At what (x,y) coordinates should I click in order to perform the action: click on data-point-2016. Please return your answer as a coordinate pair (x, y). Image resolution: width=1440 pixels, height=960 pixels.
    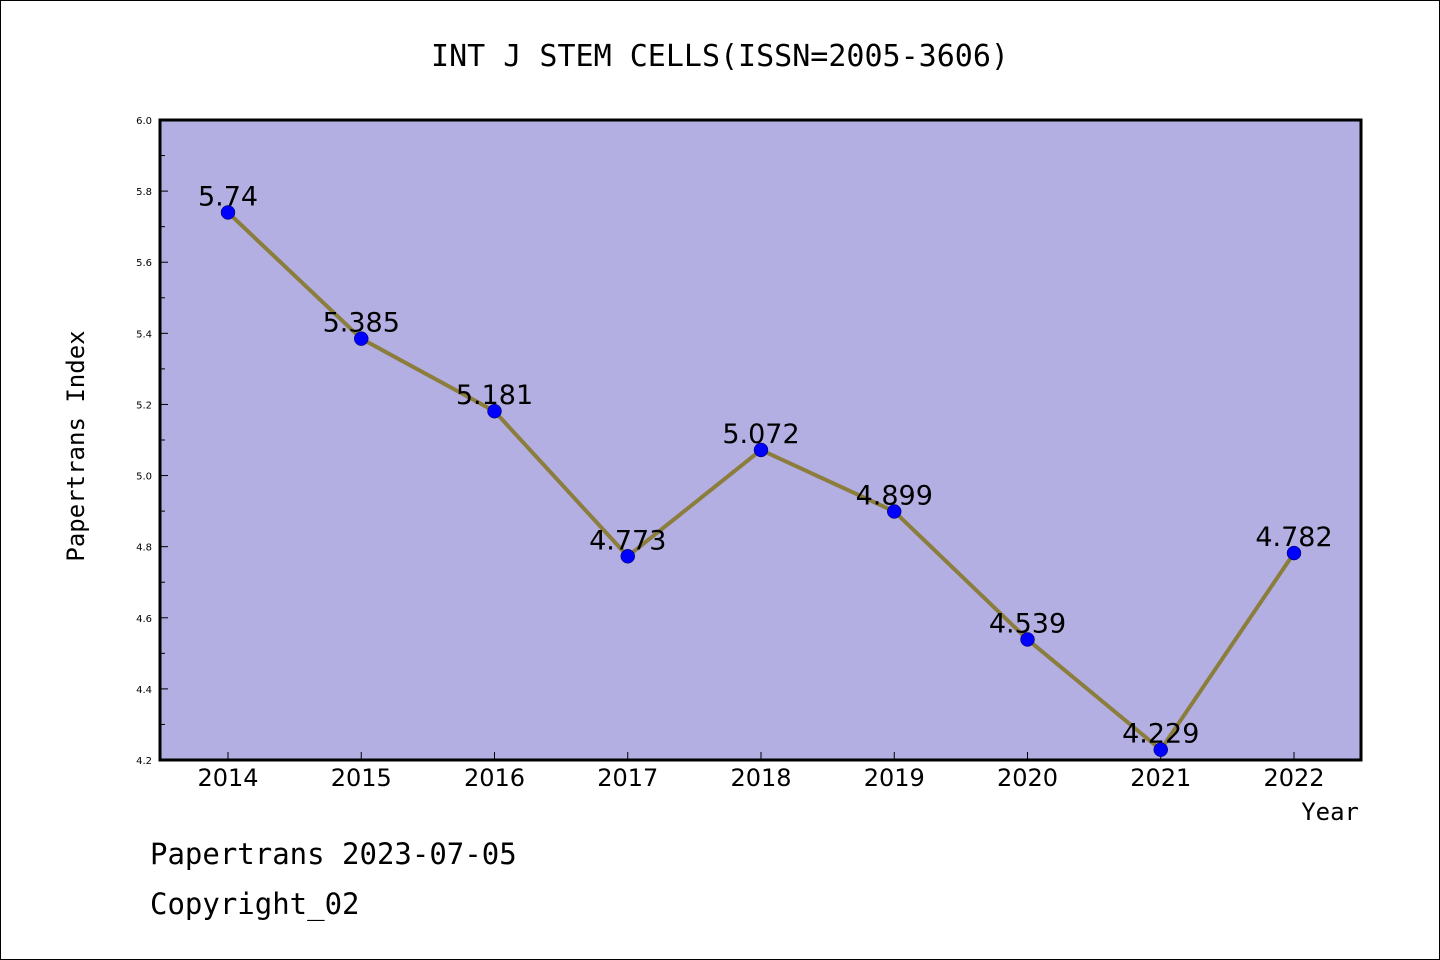
    Looking at the image, I should click on (494, 411).